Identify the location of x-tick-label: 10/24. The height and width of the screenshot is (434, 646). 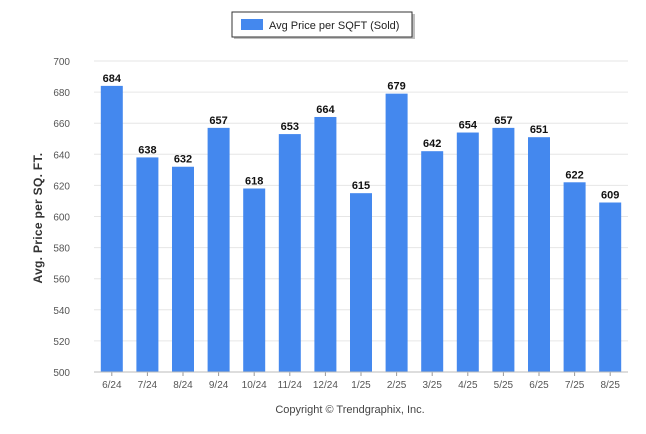
(254, 385).